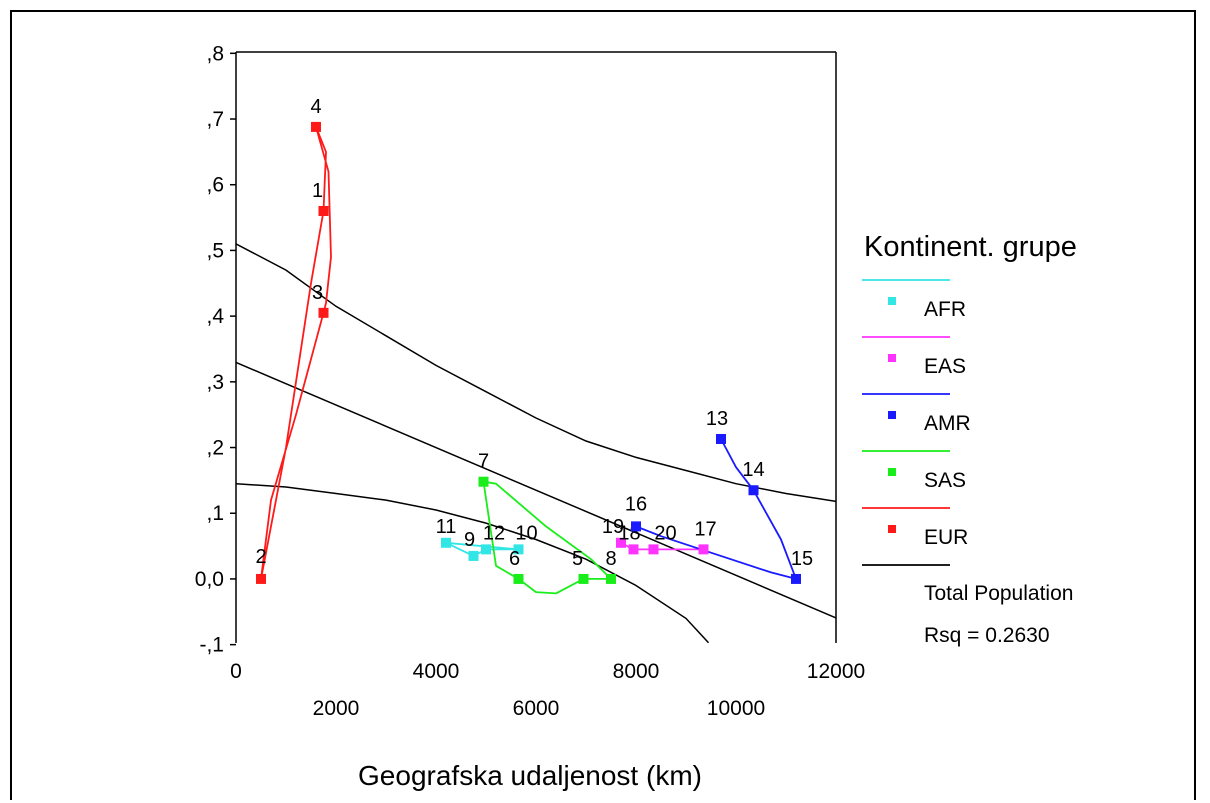  I want to click on x-tick-label: 6000, so click(536, 708).